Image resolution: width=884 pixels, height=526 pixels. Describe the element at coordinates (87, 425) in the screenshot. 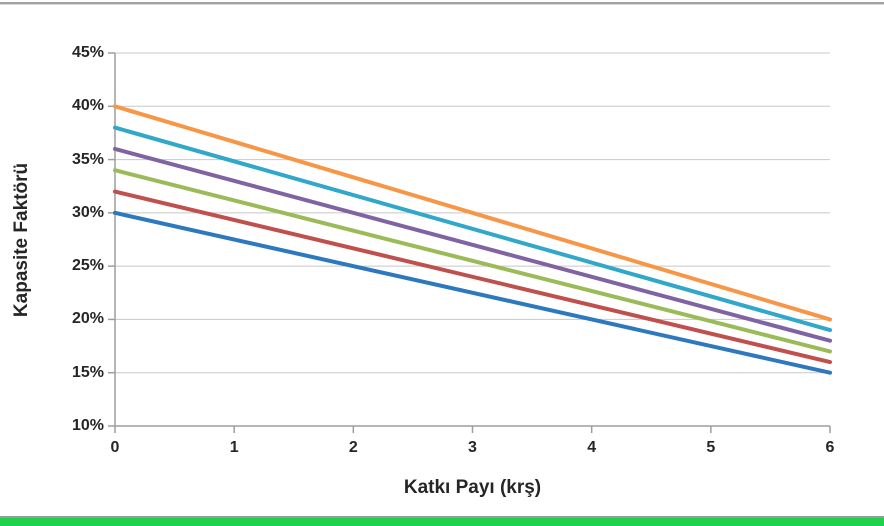

I see `y-tick-label: 10%` at that location.